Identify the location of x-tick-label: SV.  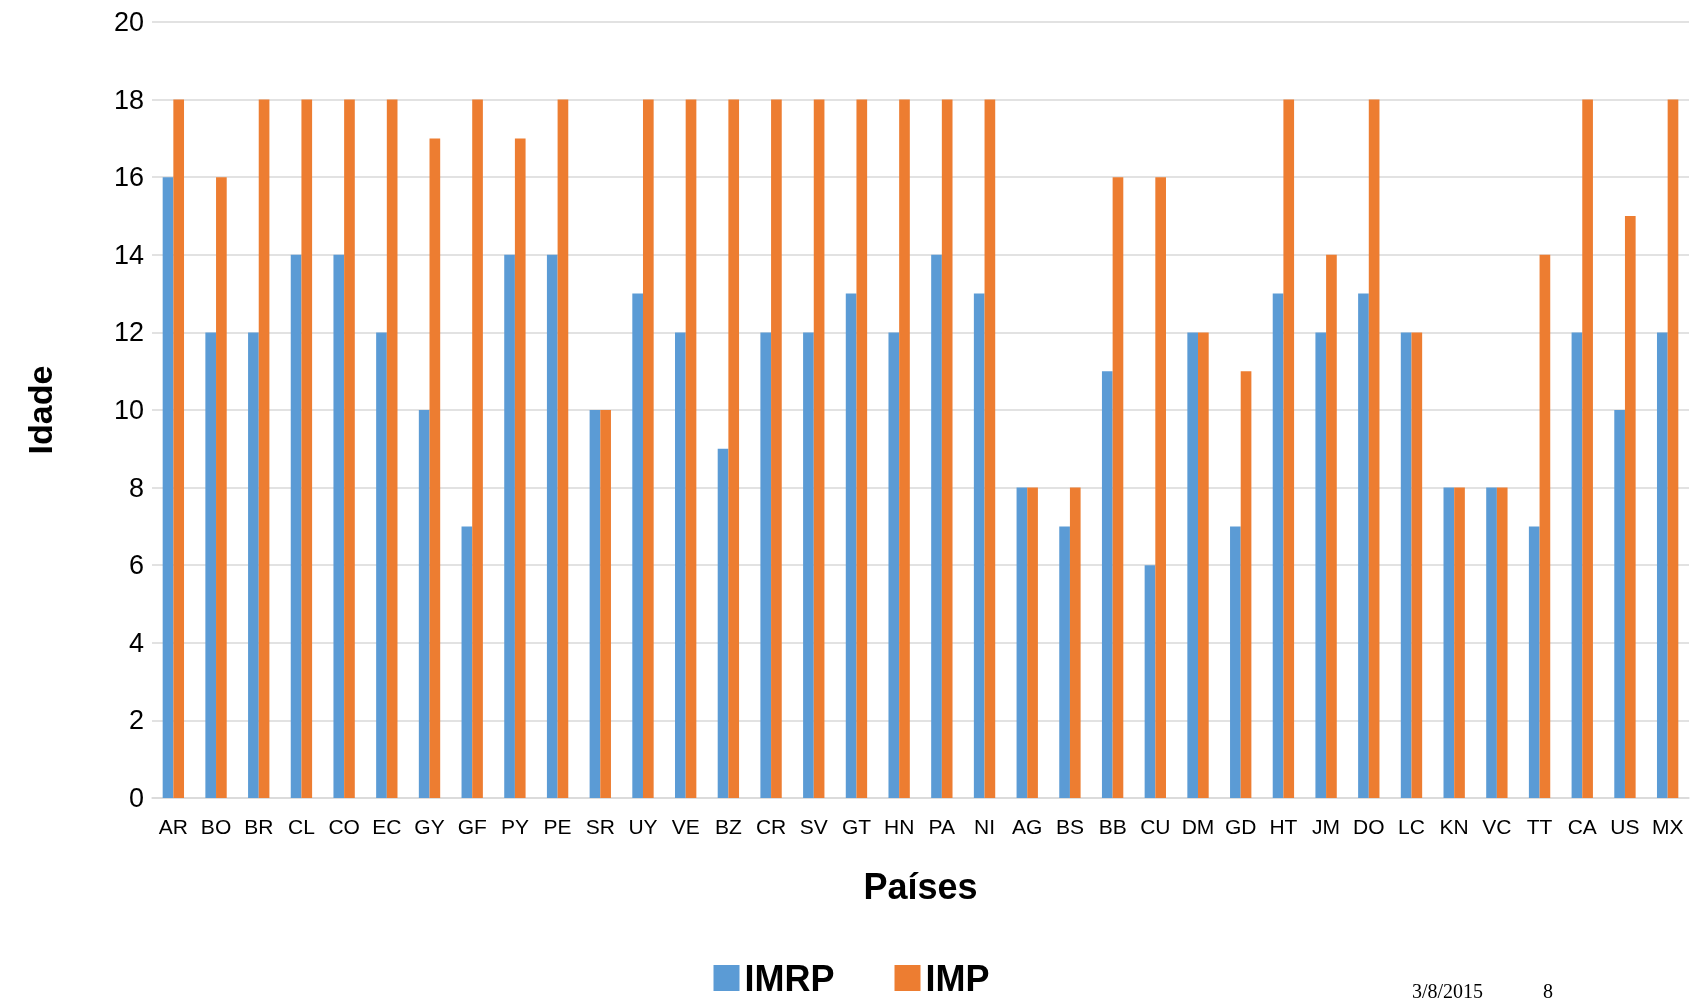
(813, 826).